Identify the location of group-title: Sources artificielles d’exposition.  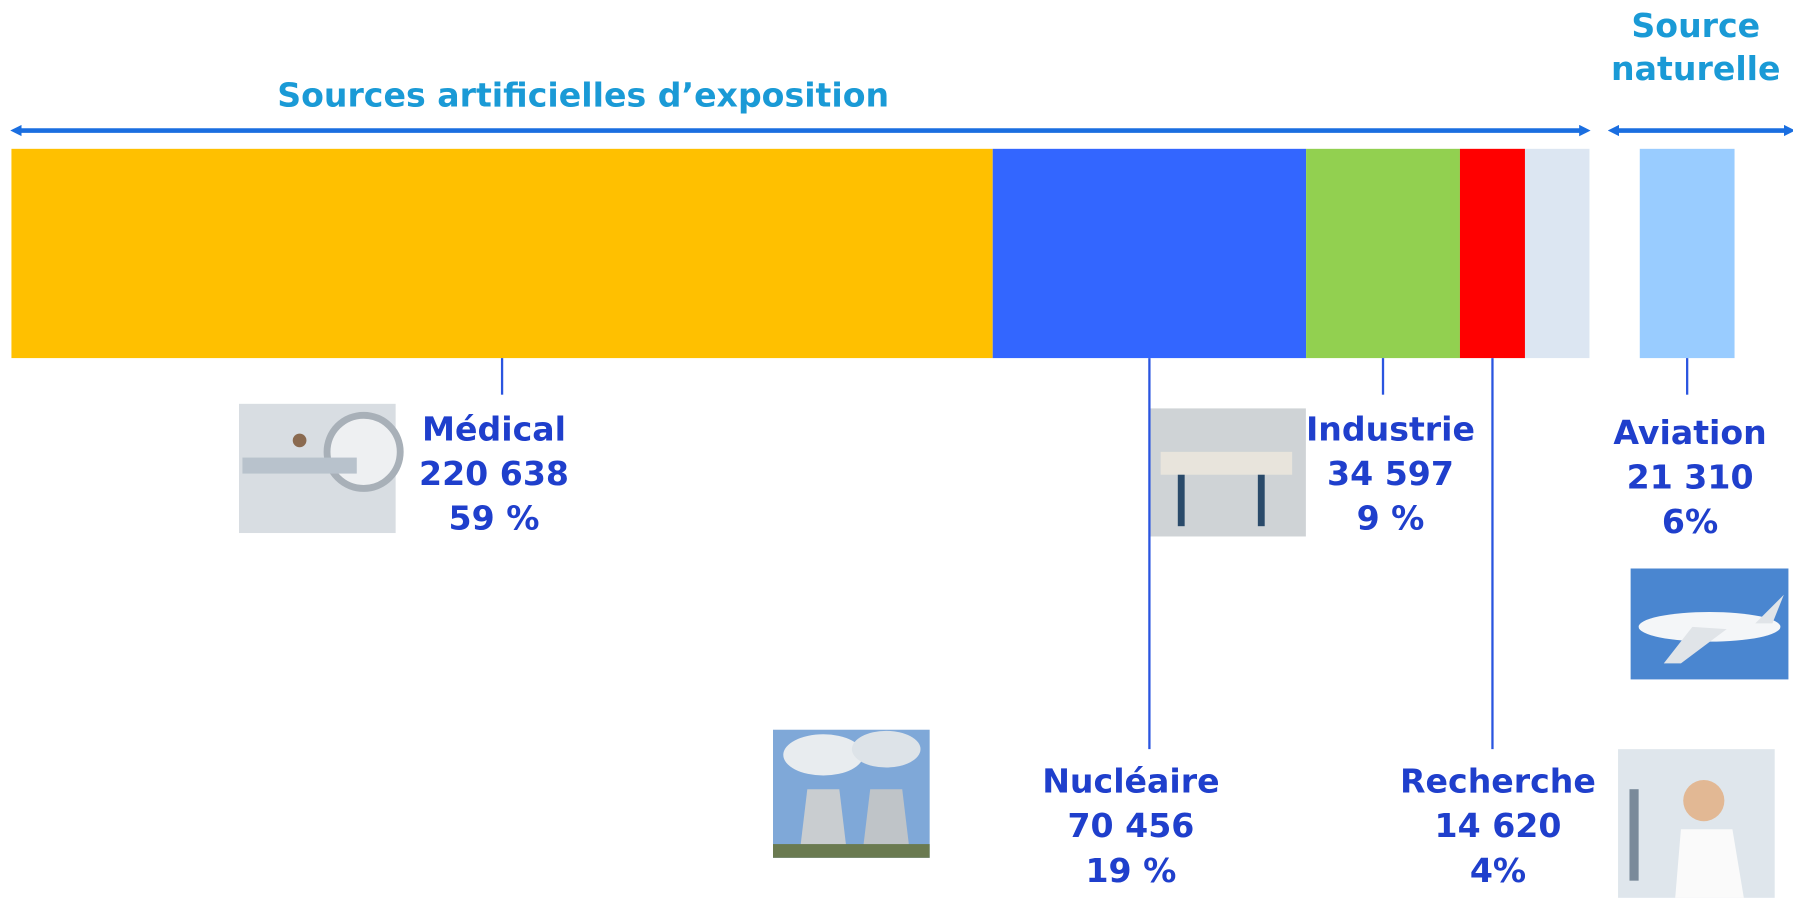
(583, 95).